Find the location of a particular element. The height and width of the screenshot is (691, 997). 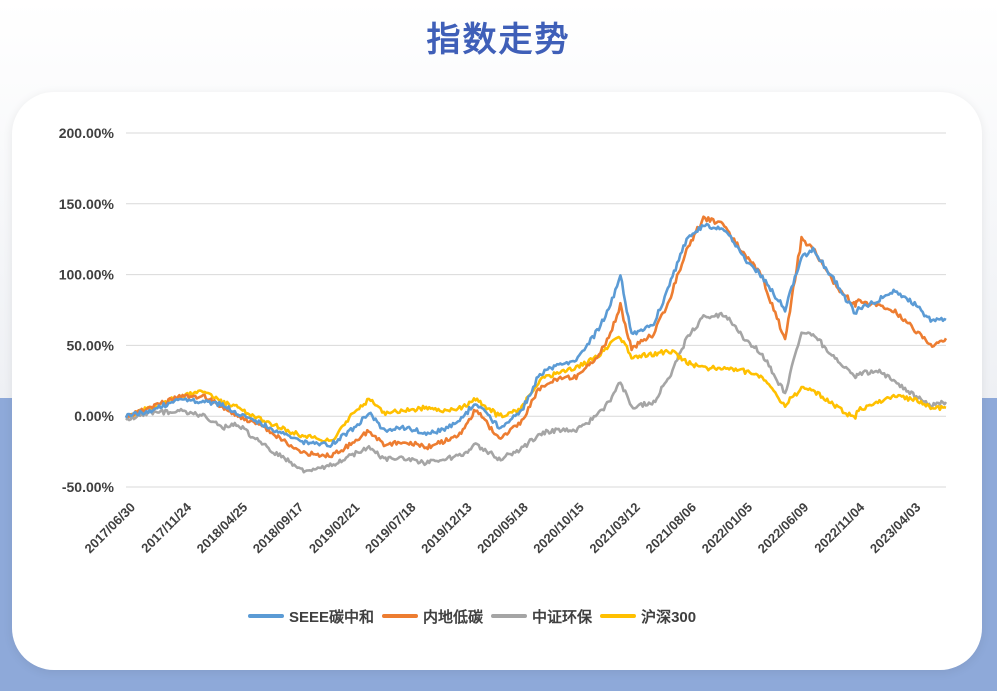

legend-label: SEEE碳中和 is located at coordinates (332, 617).